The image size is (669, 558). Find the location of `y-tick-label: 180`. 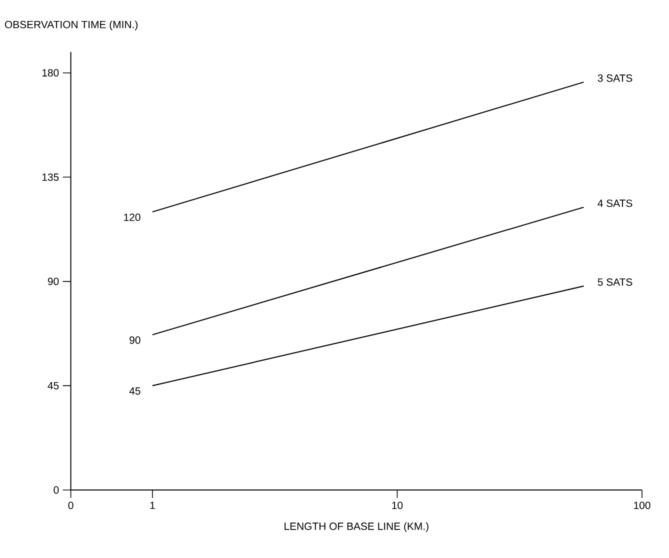

y-tick-label: 180 is located at coordinates (50, 73).